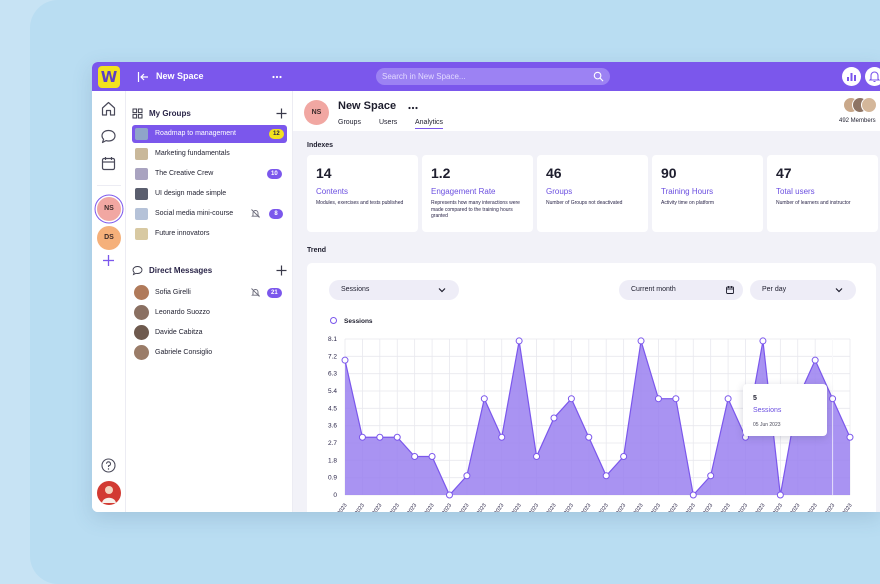  I want to click on more-horizontal-icon, so click(277, 77).